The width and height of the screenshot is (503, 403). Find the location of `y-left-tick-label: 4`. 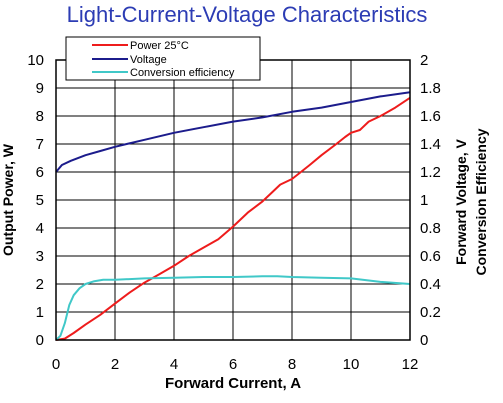

y-left-tick-label: 4 is located at coordinates (40, 228).